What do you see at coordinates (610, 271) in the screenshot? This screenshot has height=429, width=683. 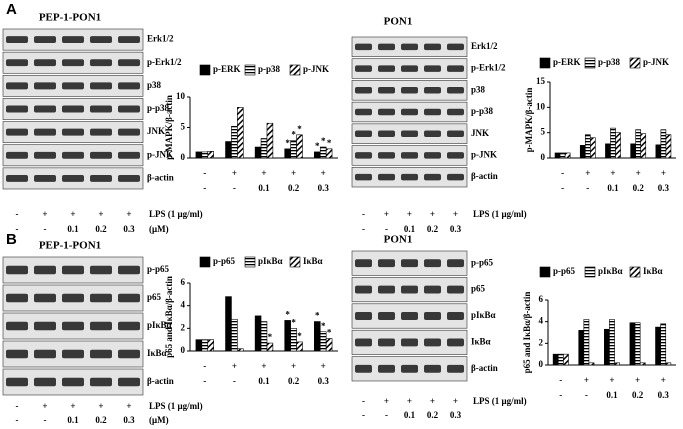 I see `legend-label: pIκBα` at bounding box center [610, 271].